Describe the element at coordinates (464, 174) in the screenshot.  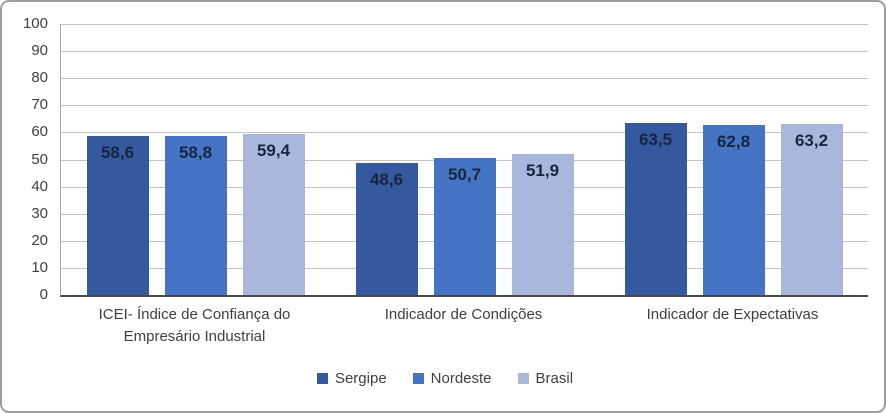
I see `bar-value-label: 50,7` at that location.